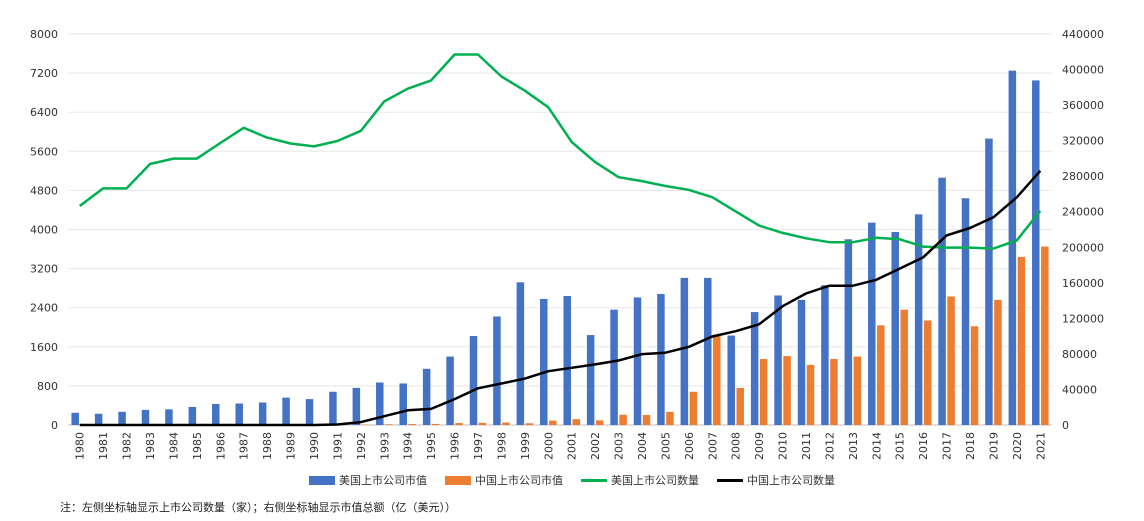 This screenshot has width=1144, height=521. What do you see at coordinates (1083, 105) in the screenshot?
I see `right-tick-label: 360000` at bounding box center [1083, 105].